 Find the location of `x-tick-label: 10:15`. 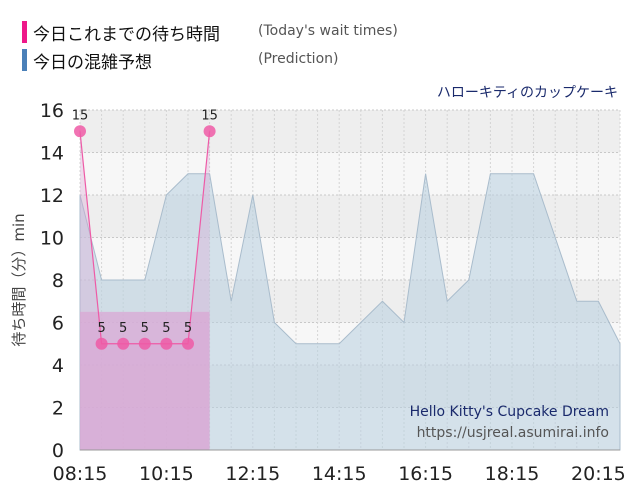

x-tick-label: 10:15 is located at coordinates (166, 474).